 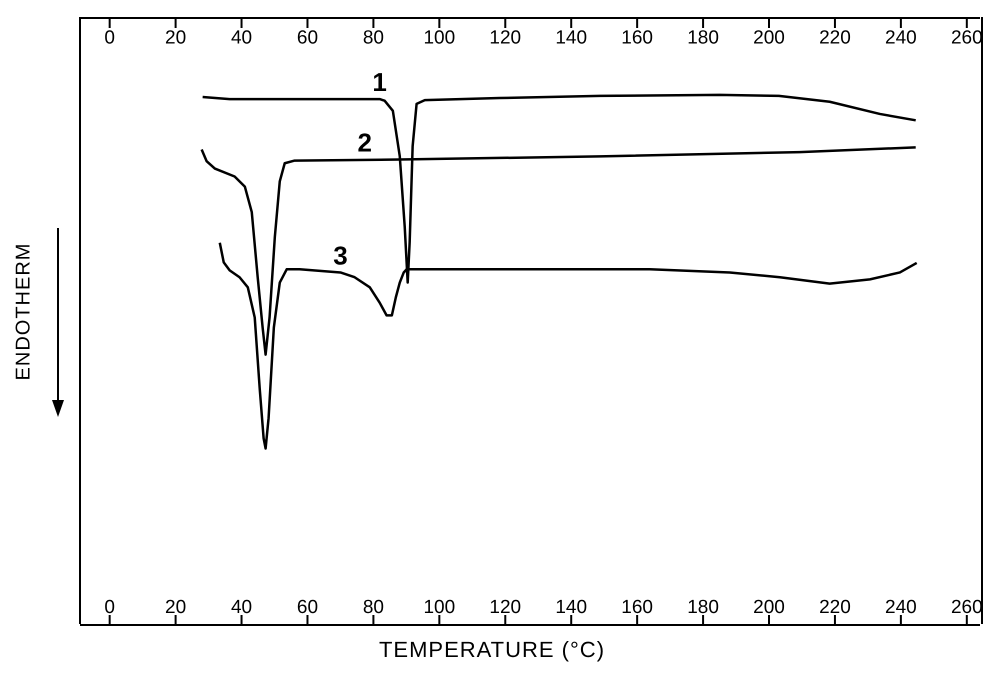 I want to click on x2-tick-label: 20, so click(x=175, y=37).